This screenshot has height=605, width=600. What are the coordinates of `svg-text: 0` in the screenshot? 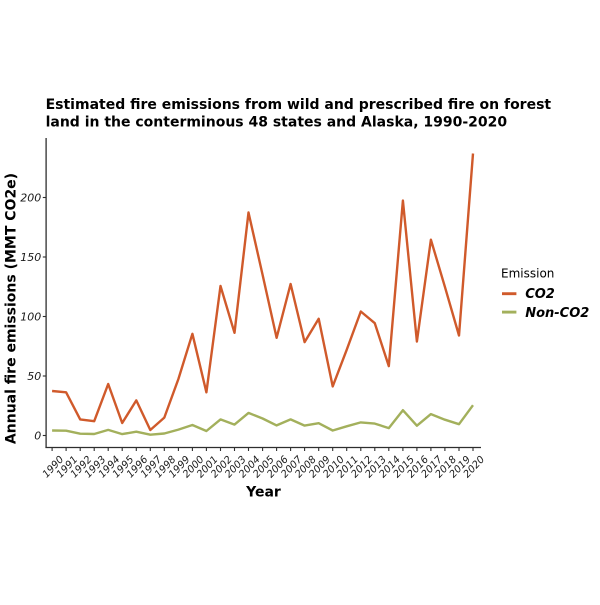 It's located at (37, 436).